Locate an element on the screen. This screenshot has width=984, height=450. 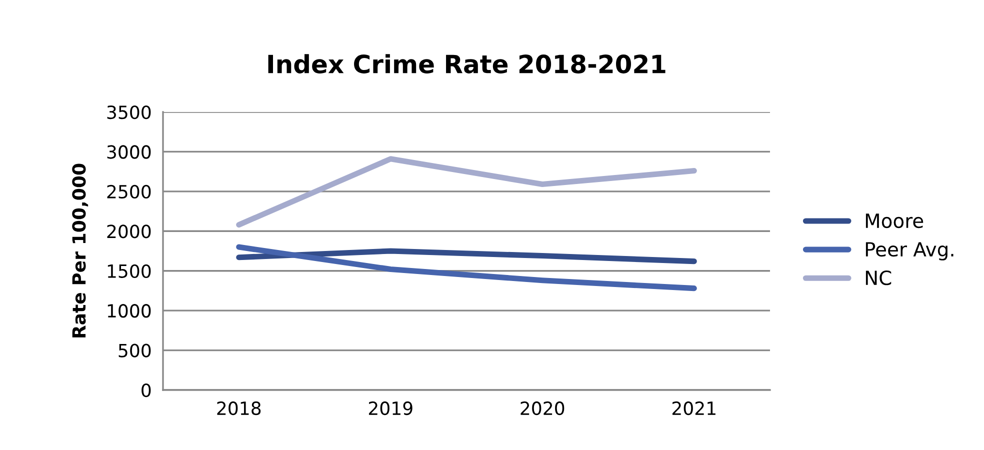
y-axis-title: Rate Per 100,000 is located at coordinates (80, 251).